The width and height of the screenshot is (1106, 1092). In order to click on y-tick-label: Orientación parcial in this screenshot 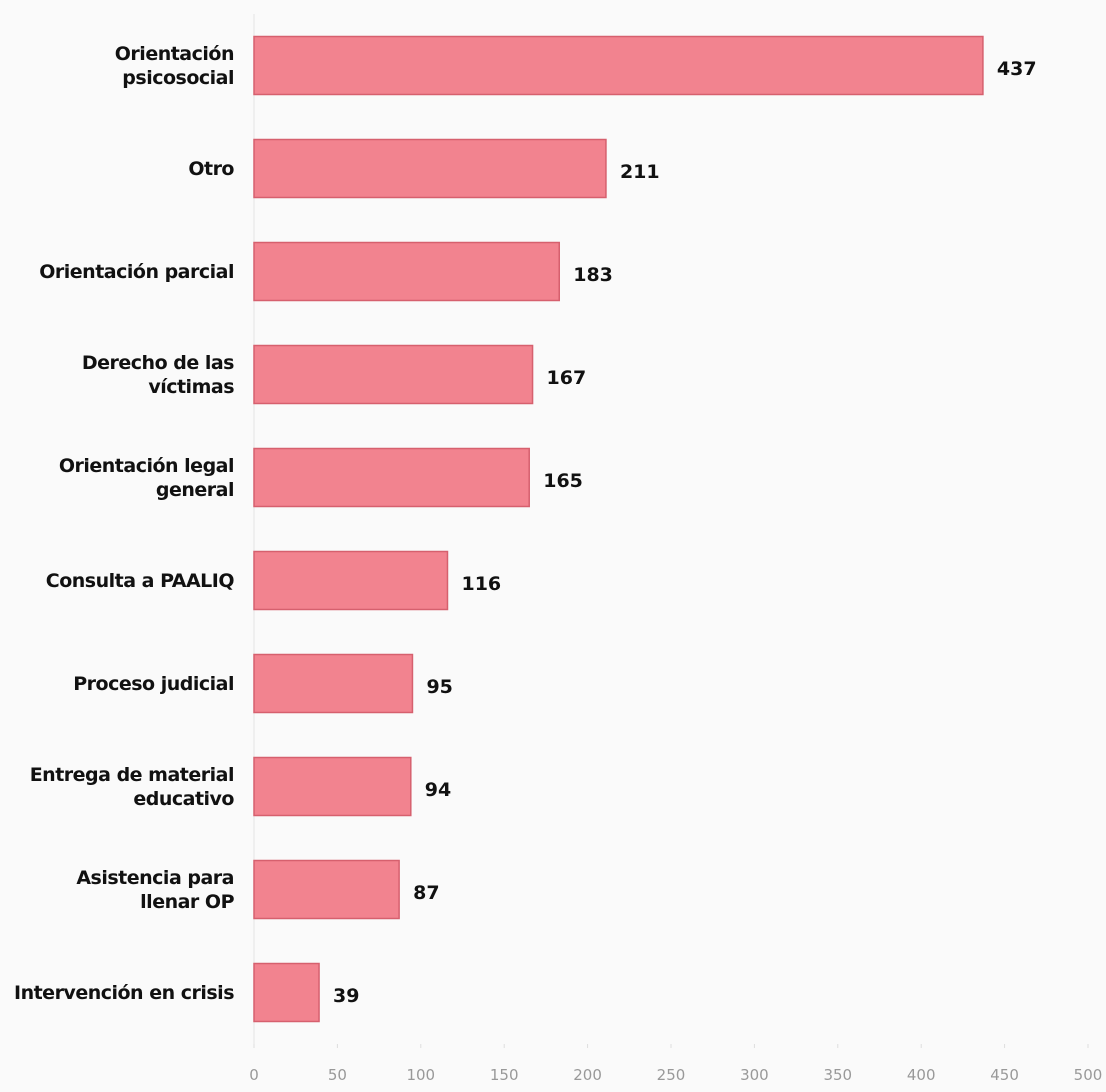, I will do `click(136, 271)`.